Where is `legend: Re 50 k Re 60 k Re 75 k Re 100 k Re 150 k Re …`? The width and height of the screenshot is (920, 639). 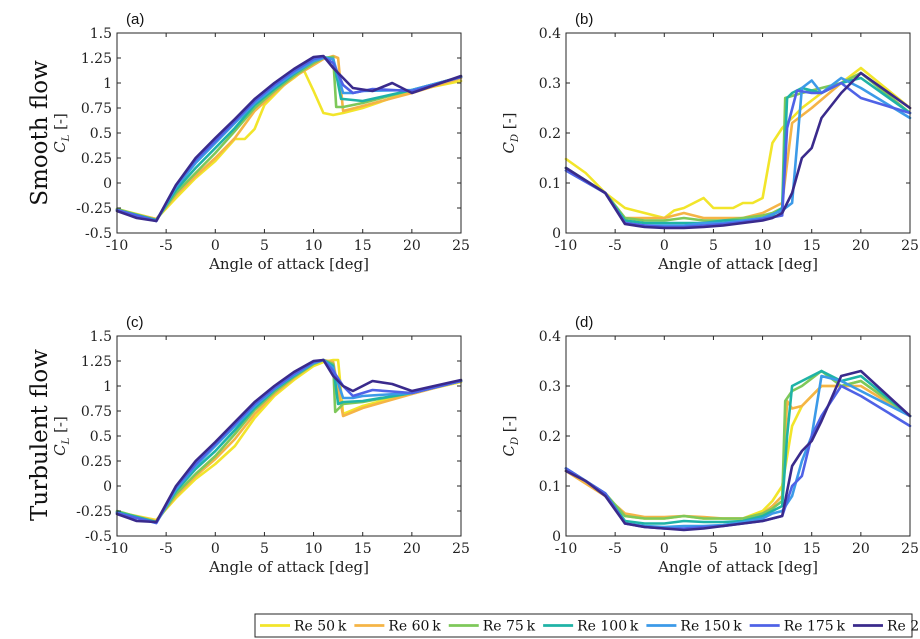 legend: Re 50 k Re 60 k Re 75 k Re 100 k Re 150 k Re … is located at coordinates (587, 625).